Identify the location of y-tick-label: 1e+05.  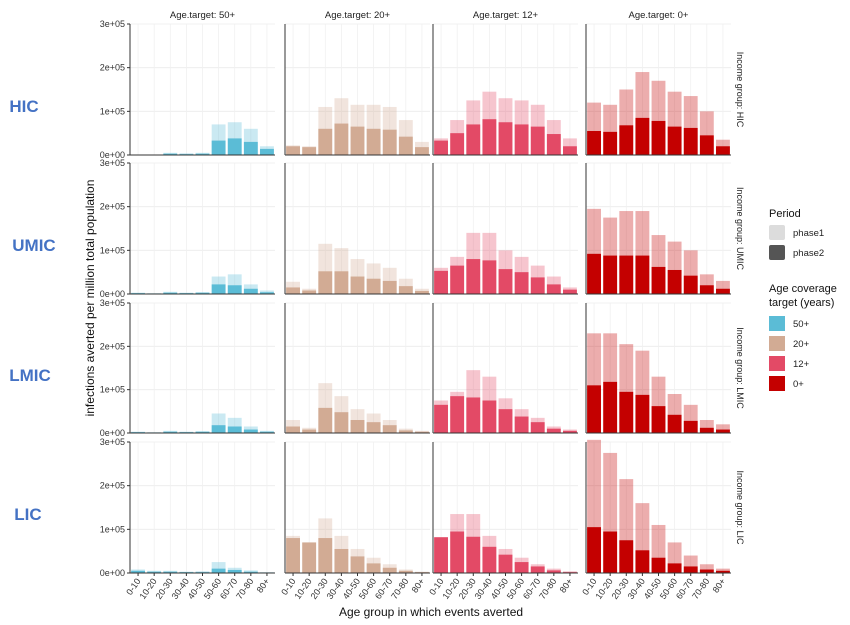
(112, 529).